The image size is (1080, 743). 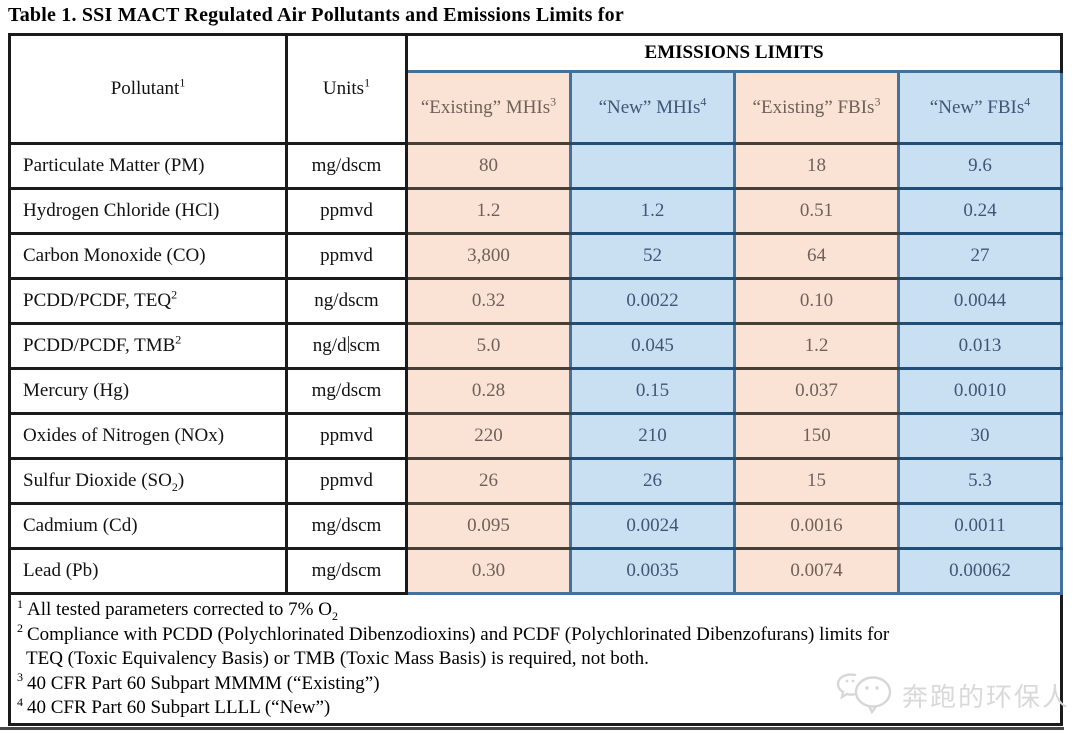 What do you see at coordinates (148, 571) in the screenshot?
I see `pollutant-cell: Lead (Pb)` at bounding box center [148, 571].